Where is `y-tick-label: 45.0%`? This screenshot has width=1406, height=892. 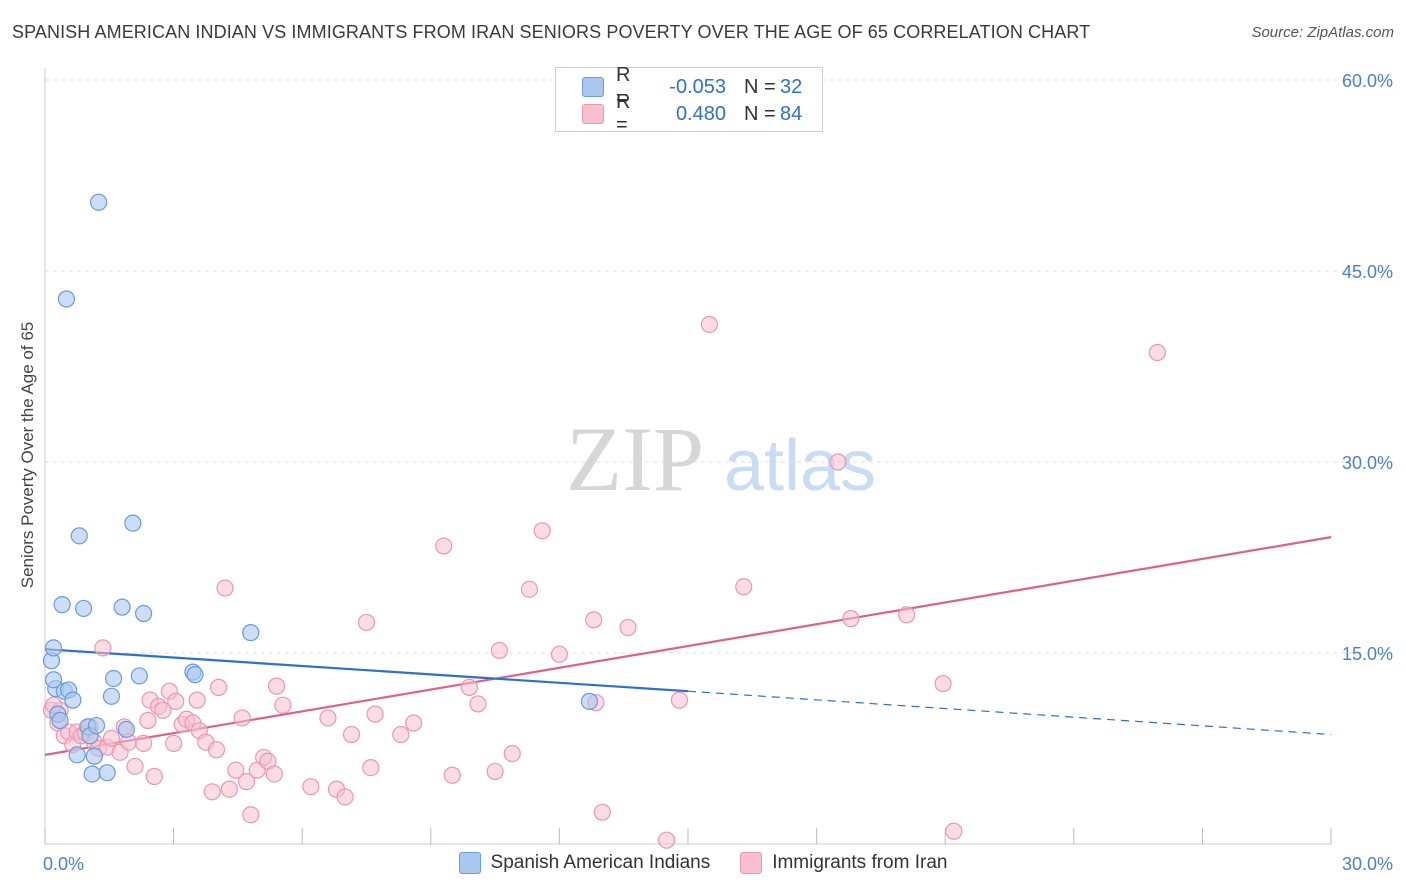
y-tick-label: 45.0% is located at coordinates (1367, 272).